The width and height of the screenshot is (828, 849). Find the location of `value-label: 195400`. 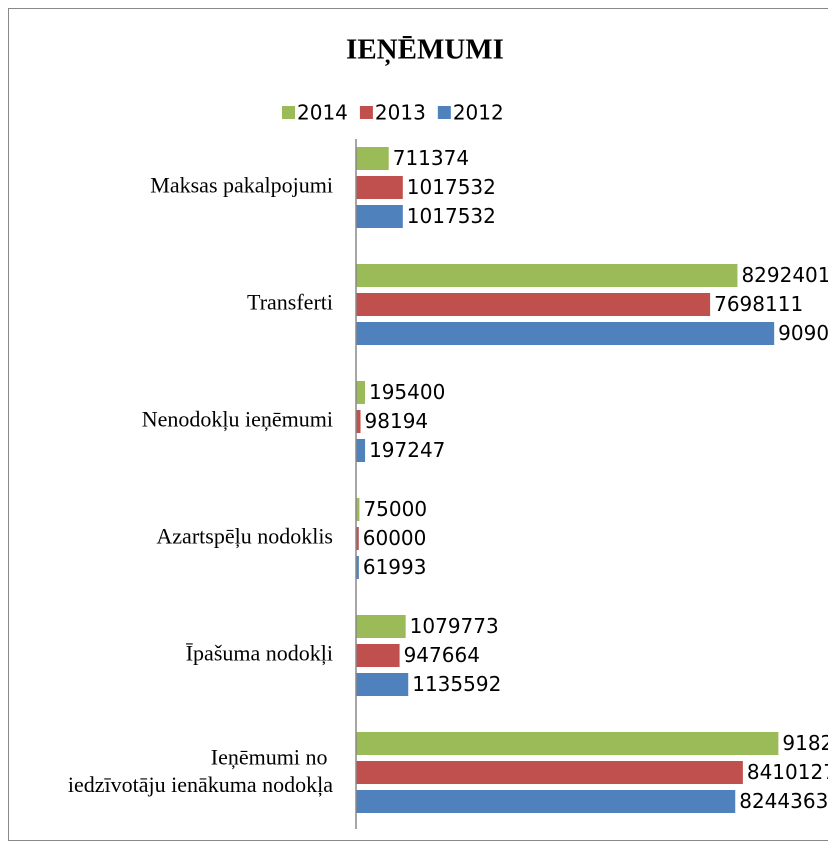

value-label: 195400 is located at coordinates (407, 392).